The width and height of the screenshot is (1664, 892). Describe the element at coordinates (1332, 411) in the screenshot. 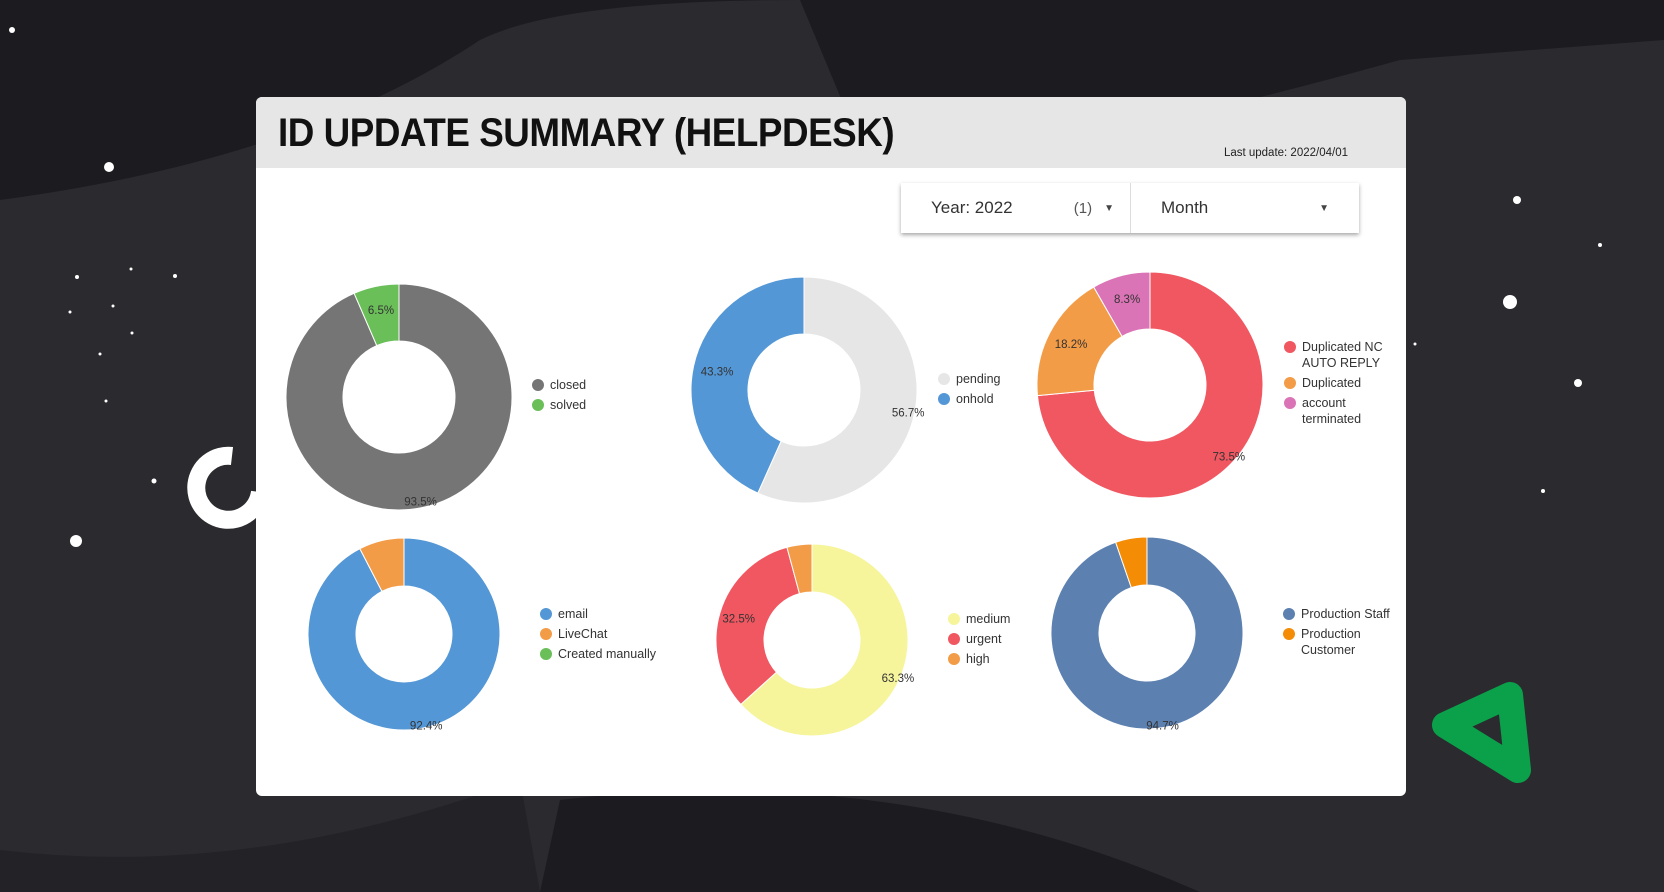

I see `legend-label: account terminated` at that location.